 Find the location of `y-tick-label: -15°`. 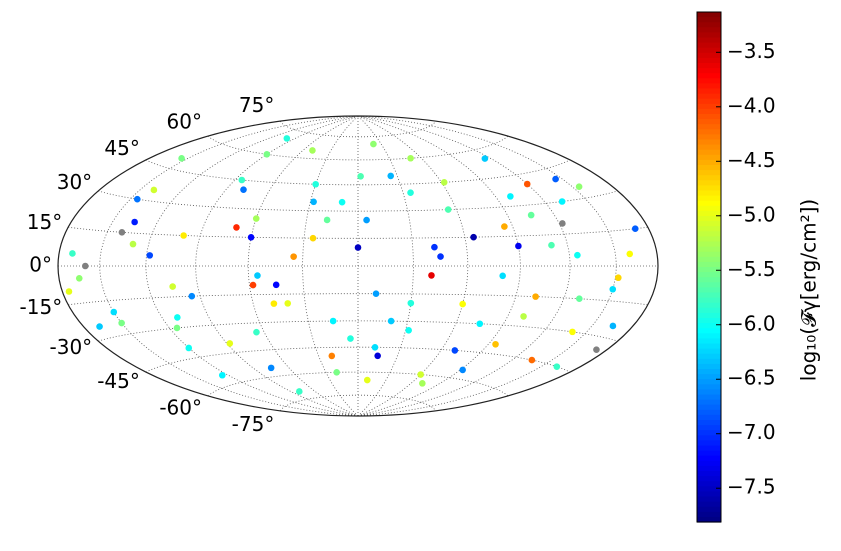

y-tick-label: -15° is located at coordinates (41, 307).